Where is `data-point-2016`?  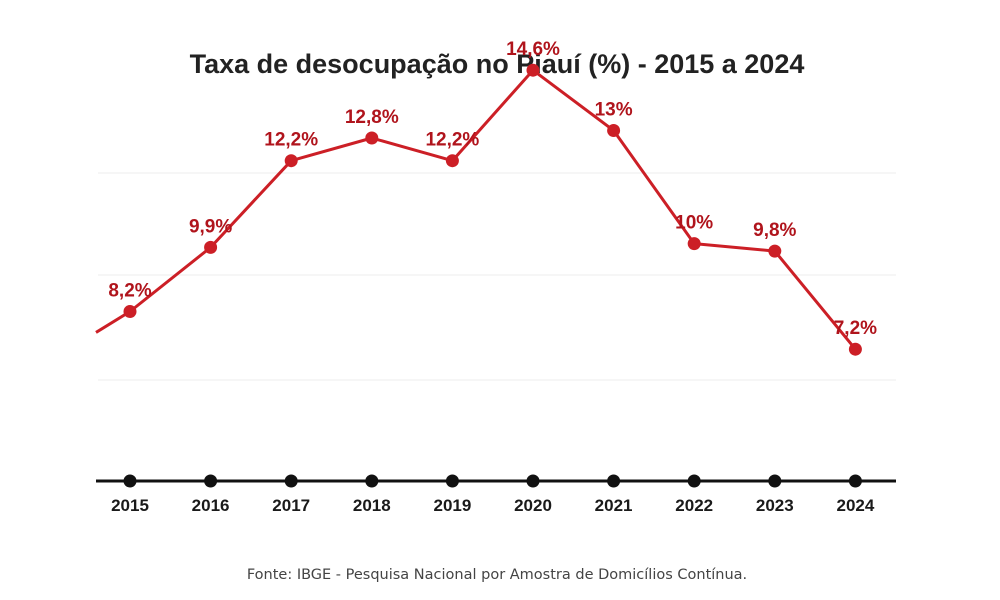 data-point-2016 is located at coordinates (211, 247).